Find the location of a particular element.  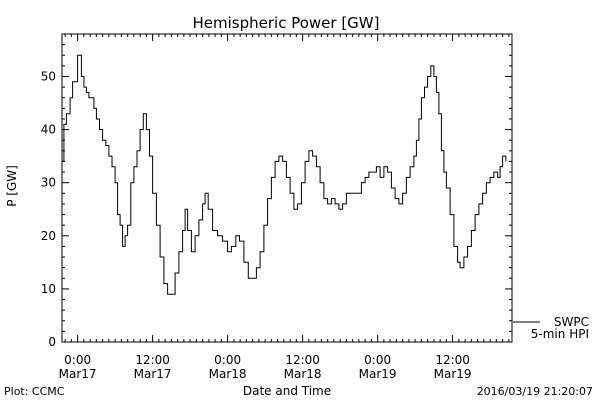

y-tick-label: 0 is located at coordinates (52, 342).